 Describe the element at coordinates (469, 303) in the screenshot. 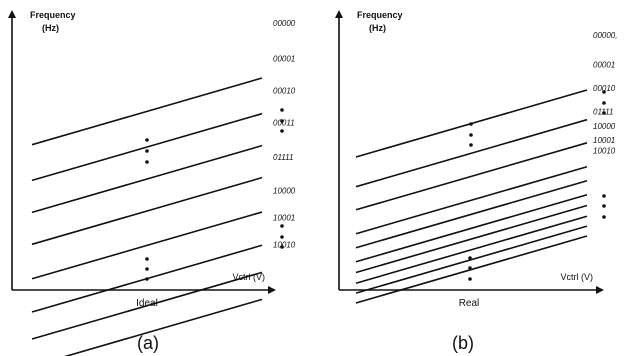

I see `x-axis-title: Real` at that location.